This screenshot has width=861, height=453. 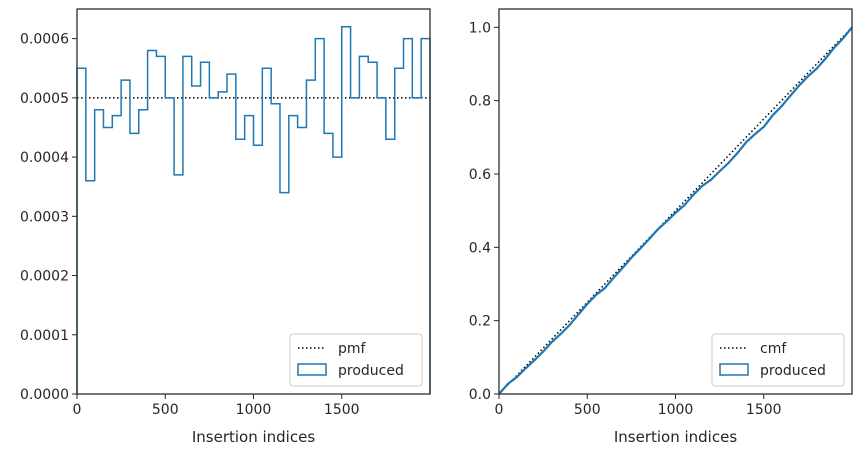 What do you see at coordinates (480, 322) in the screenshot?
I see `y-tick-label: 0.2` at bounding box center [480, 322].